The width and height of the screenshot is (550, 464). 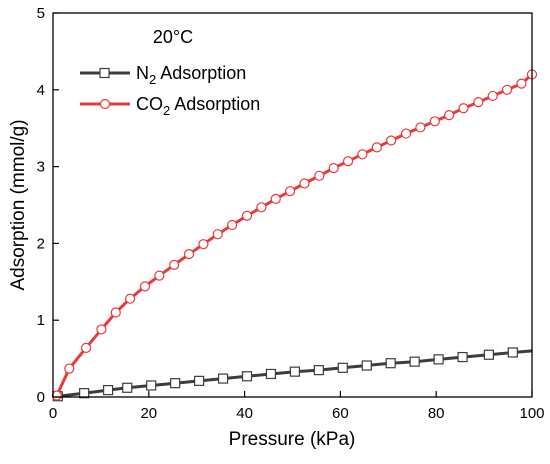 What do you see at coordinates (215, 104) in the screenshot?
I see `legend-co2-rest: Adsorption` at bounding box center [215, 104].